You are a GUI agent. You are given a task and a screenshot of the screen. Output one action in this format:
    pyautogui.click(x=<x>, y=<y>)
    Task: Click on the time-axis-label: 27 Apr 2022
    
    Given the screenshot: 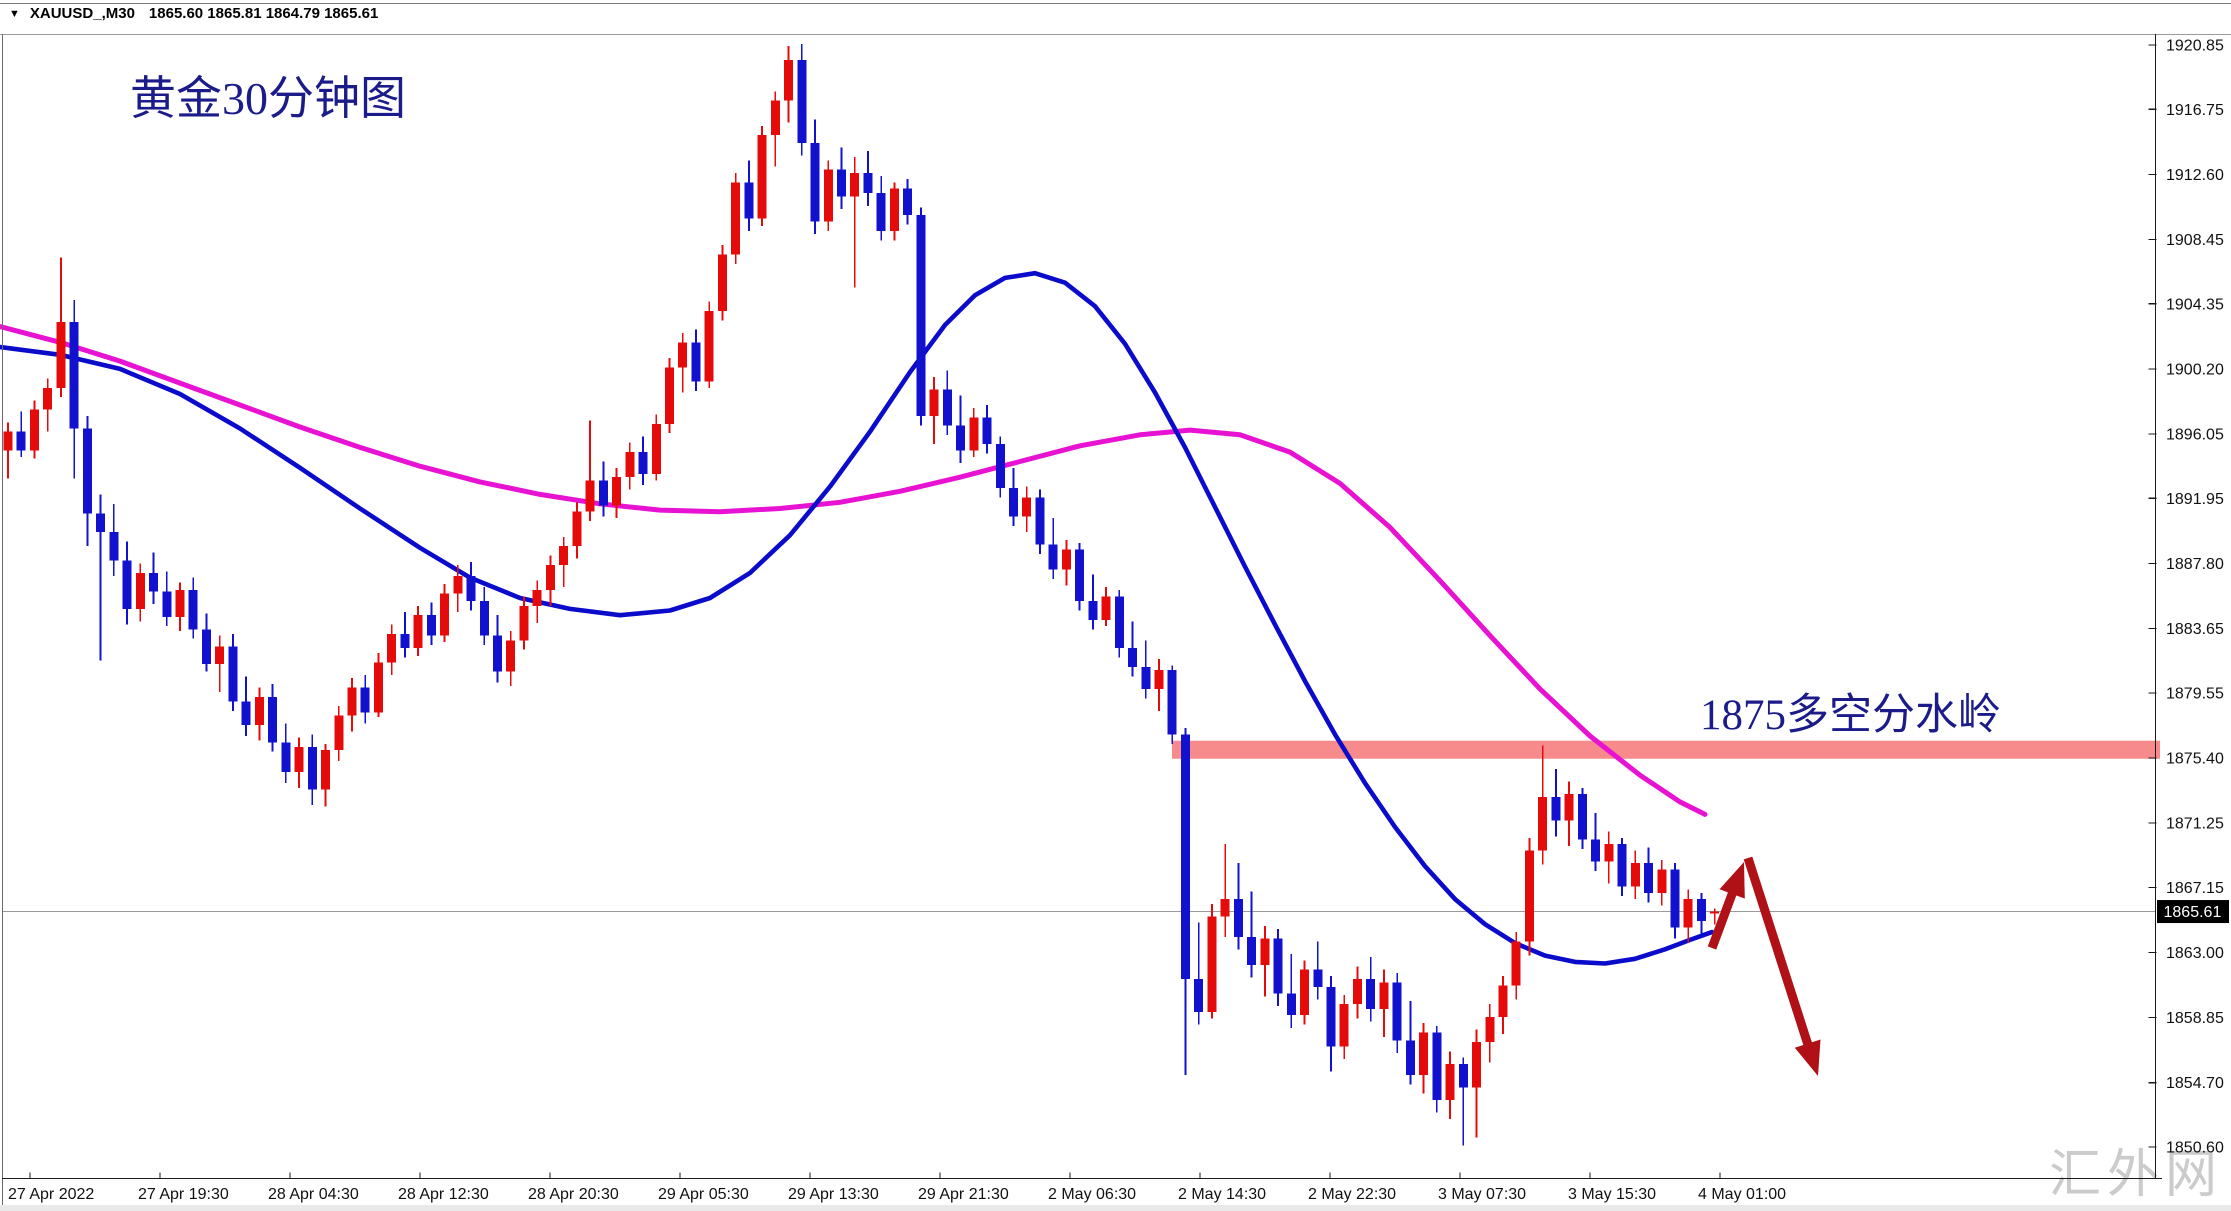 What is the action you would take?
    pyautogui.click(x=51, y=1194)
    